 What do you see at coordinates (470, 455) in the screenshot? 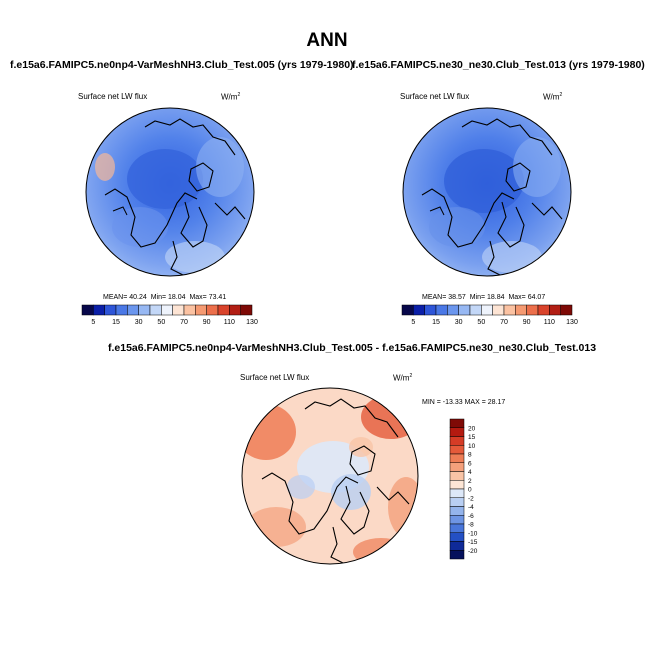
I see `diff-colorbar-label: 8` at bounding box center [470, 455].